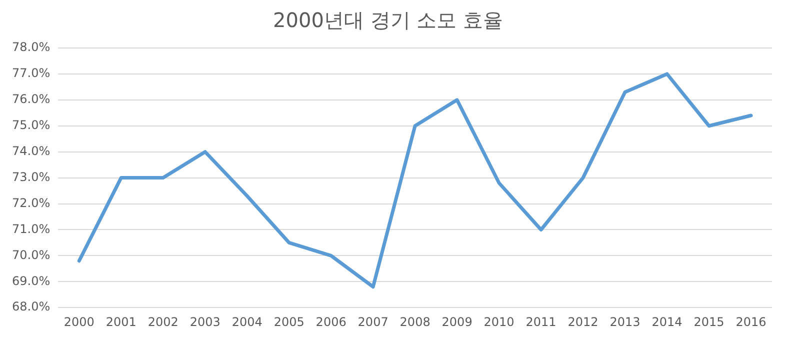 The image size is (792, 342). Describe the element at coordinates (667, 321) in the screenshot. I see `x-tick-label: 2014` at that location.